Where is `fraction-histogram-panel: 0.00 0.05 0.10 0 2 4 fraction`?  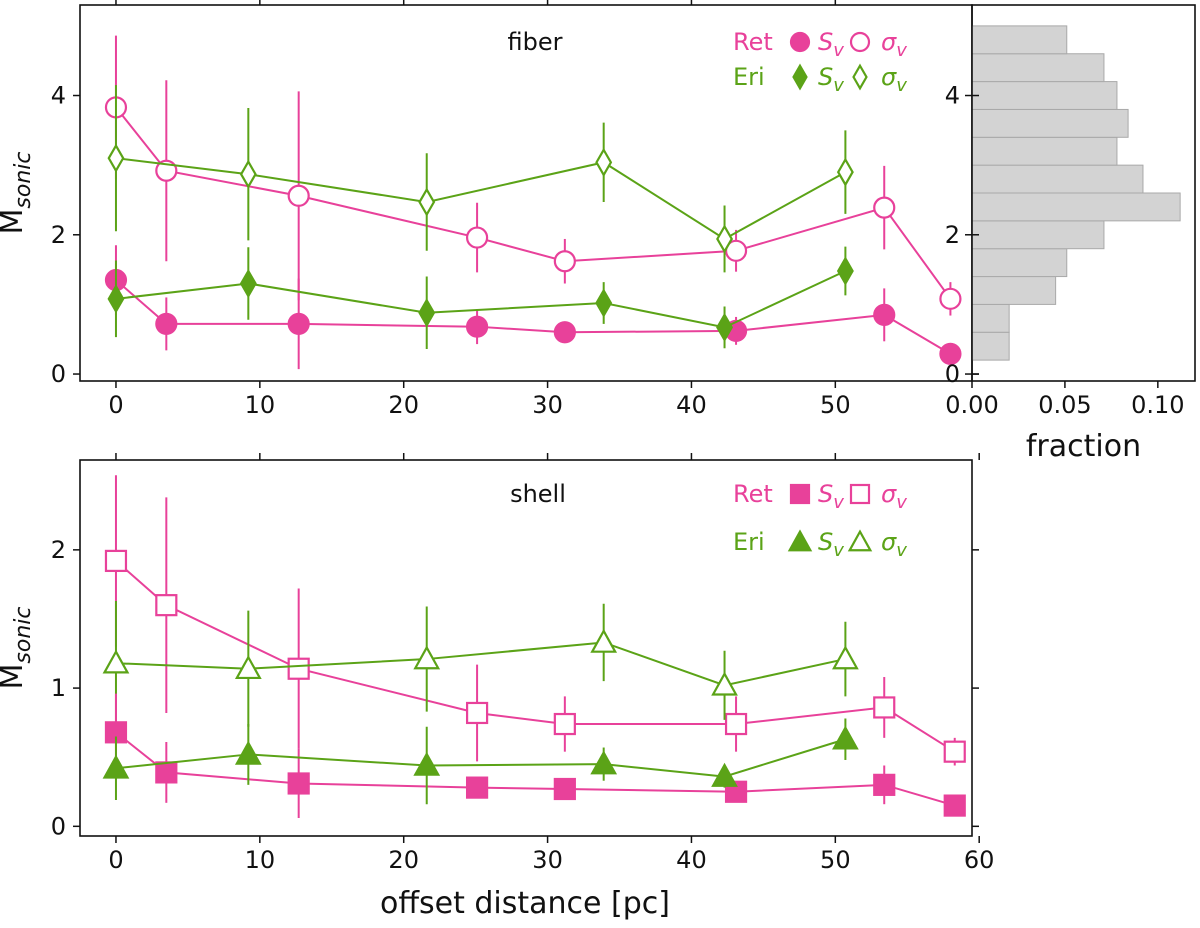 fraction-histogram-panel: 0.00 0.05 0.10 0 2 4 fraction is located at coordinates (1070, 234).